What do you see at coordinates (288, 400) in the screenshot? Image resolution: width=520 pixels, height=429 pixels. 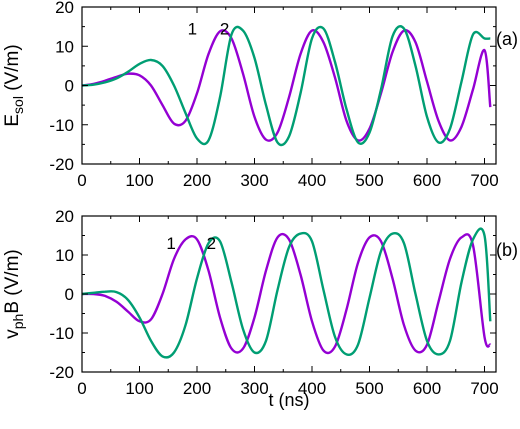 I see `x-axis-label: t (ns)` at bounding box center [288, 400].